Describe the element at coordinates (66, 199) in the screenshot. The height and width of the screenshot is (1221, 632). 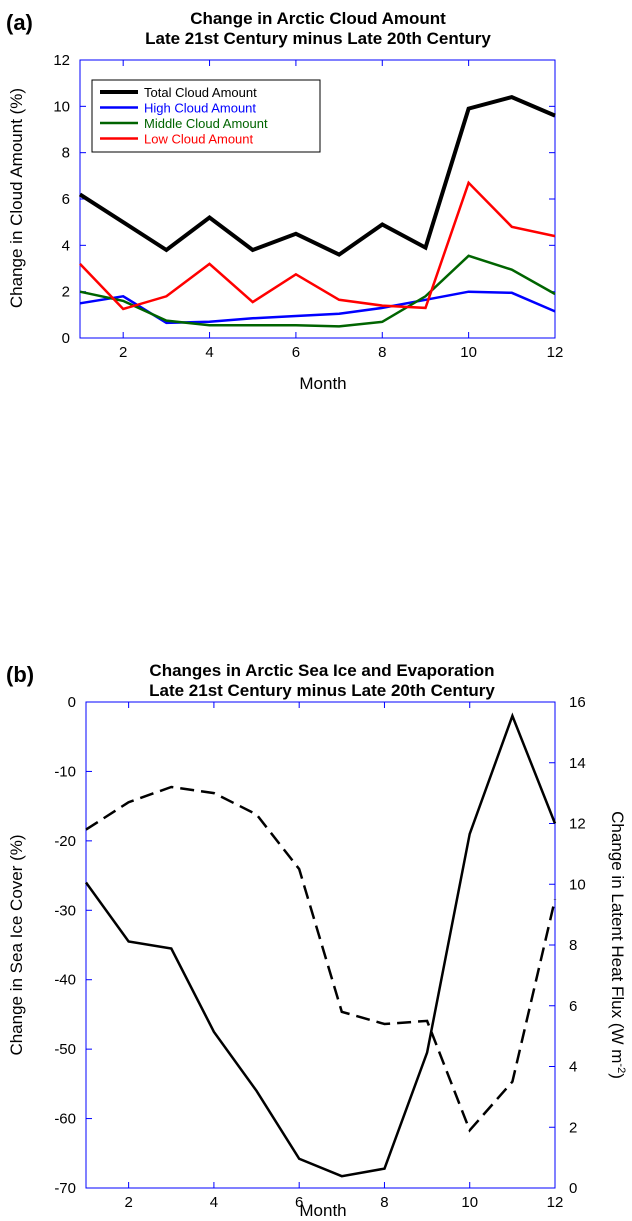
I see `y-tick-label: 6` at that location.